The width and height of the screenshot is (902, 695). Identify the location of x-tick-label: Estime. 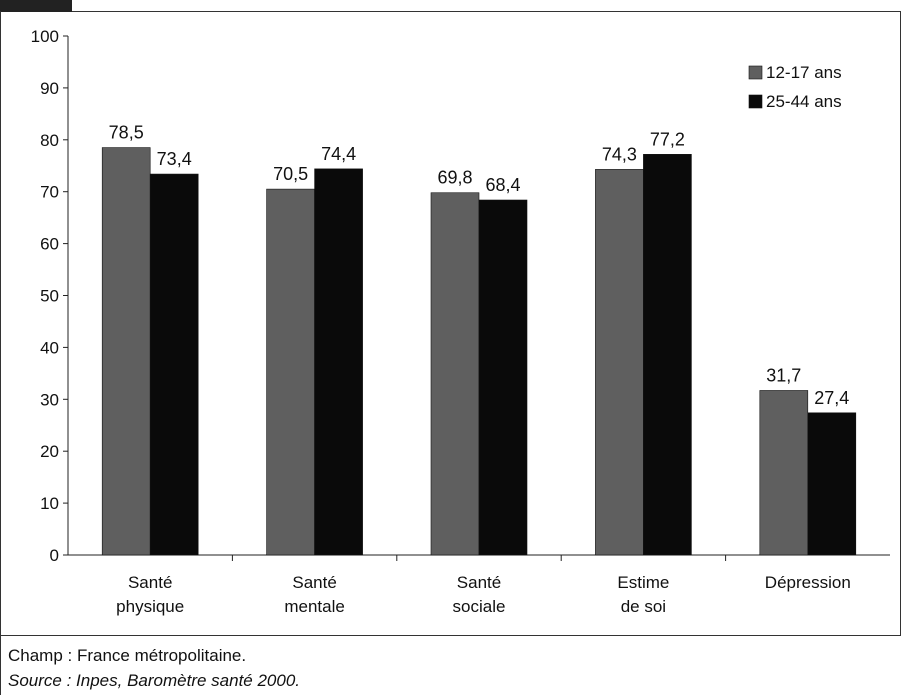
(643, 582).